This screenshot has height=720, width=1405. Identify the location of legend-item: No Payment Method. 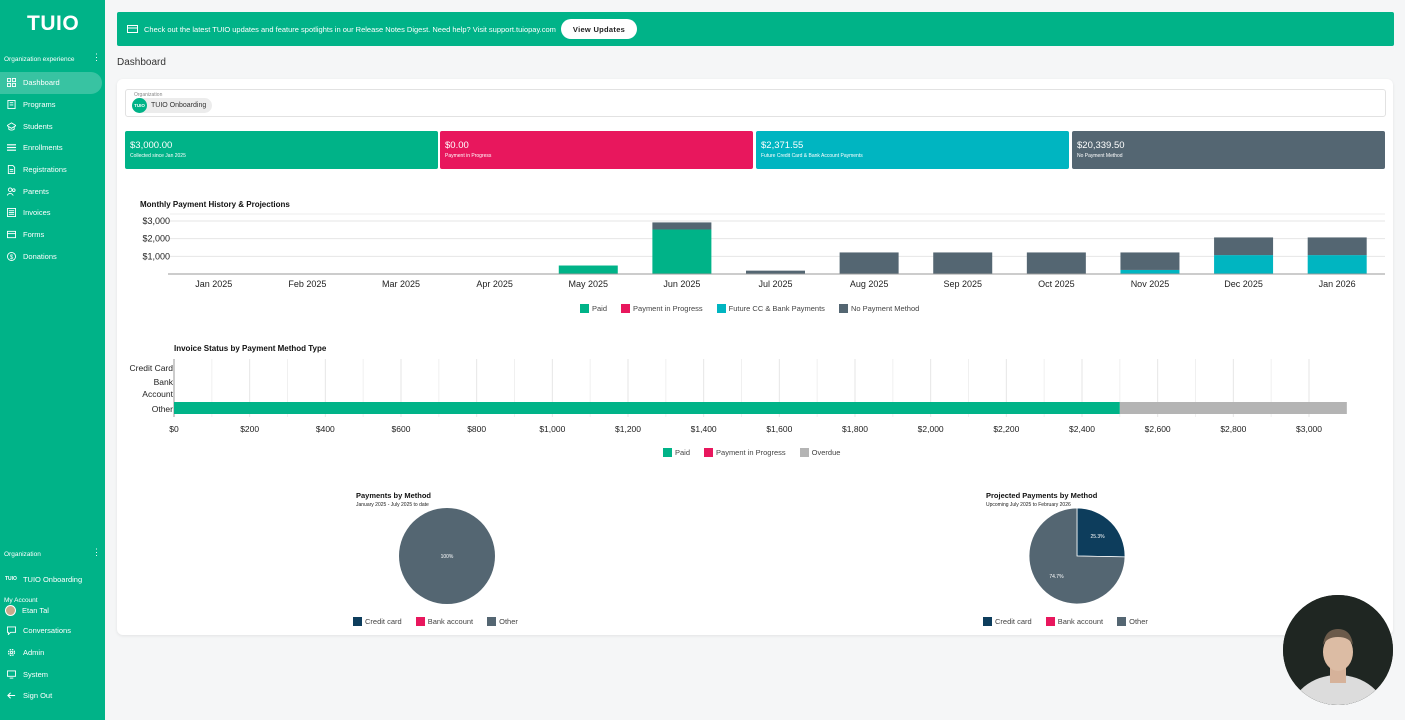
(878, 308).